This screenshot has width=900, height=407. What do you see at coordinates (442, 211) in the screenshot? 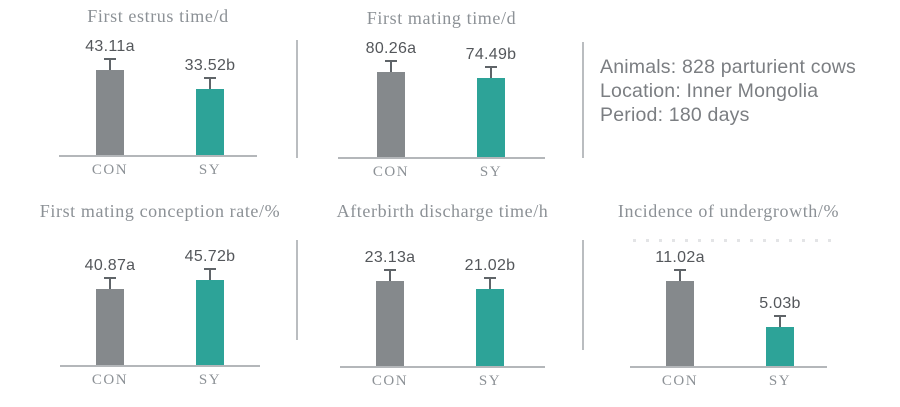
I see `chart-title: Afterbirth discharge time/h` at bounding box center [442, 211].